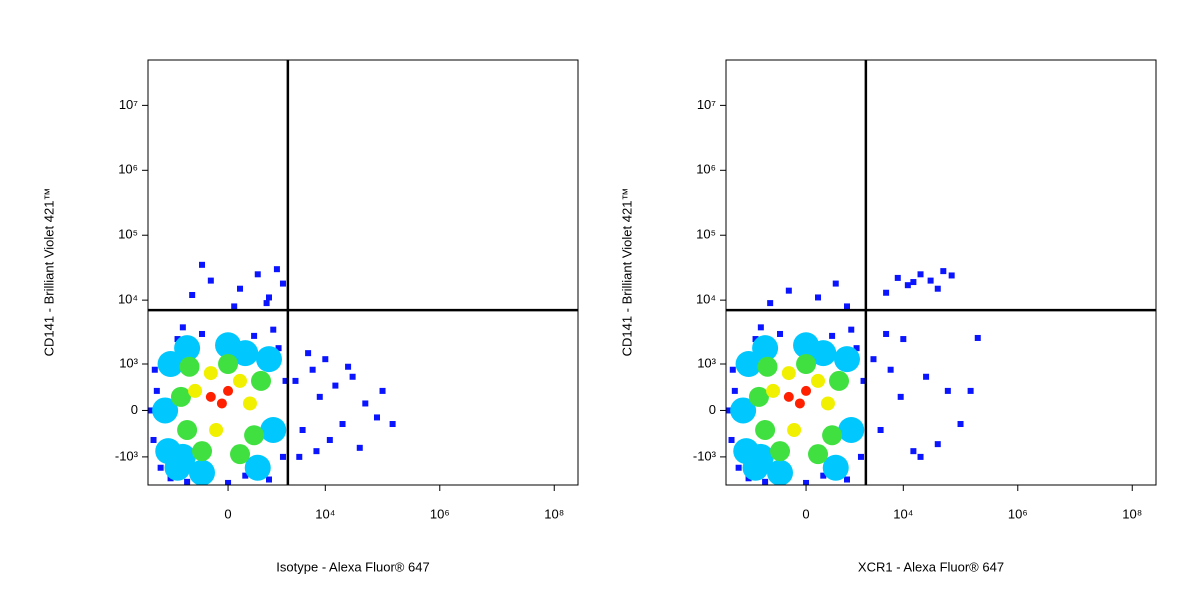  Describe the element at coordinates (903, 513) in the screenshot. I see `x-tick-label: 10⁴` at that location.